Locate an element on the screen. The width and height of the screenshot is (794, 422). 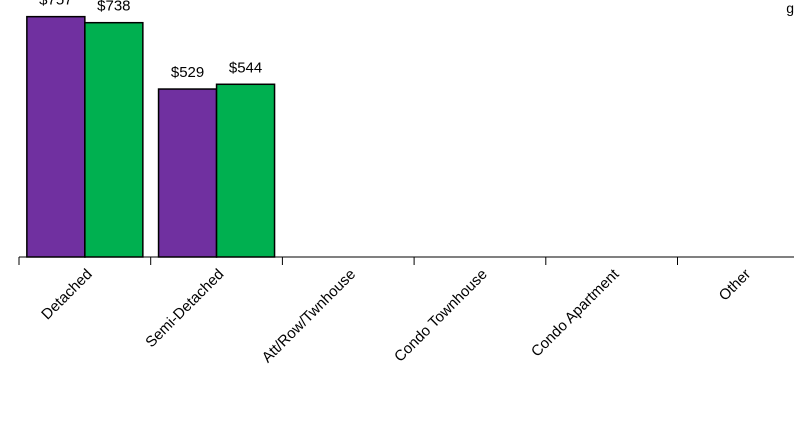
data-label: $738 is located at coordinates (113, 7).